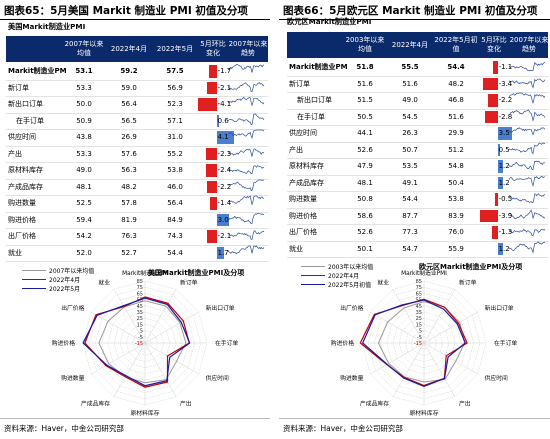 The height and width of the screenshot is (439, 550). What do you see at coordinates (318, 67) in the screenshot?
I see `row-label: Markit制造业PM` at bounding box center [318, 67].